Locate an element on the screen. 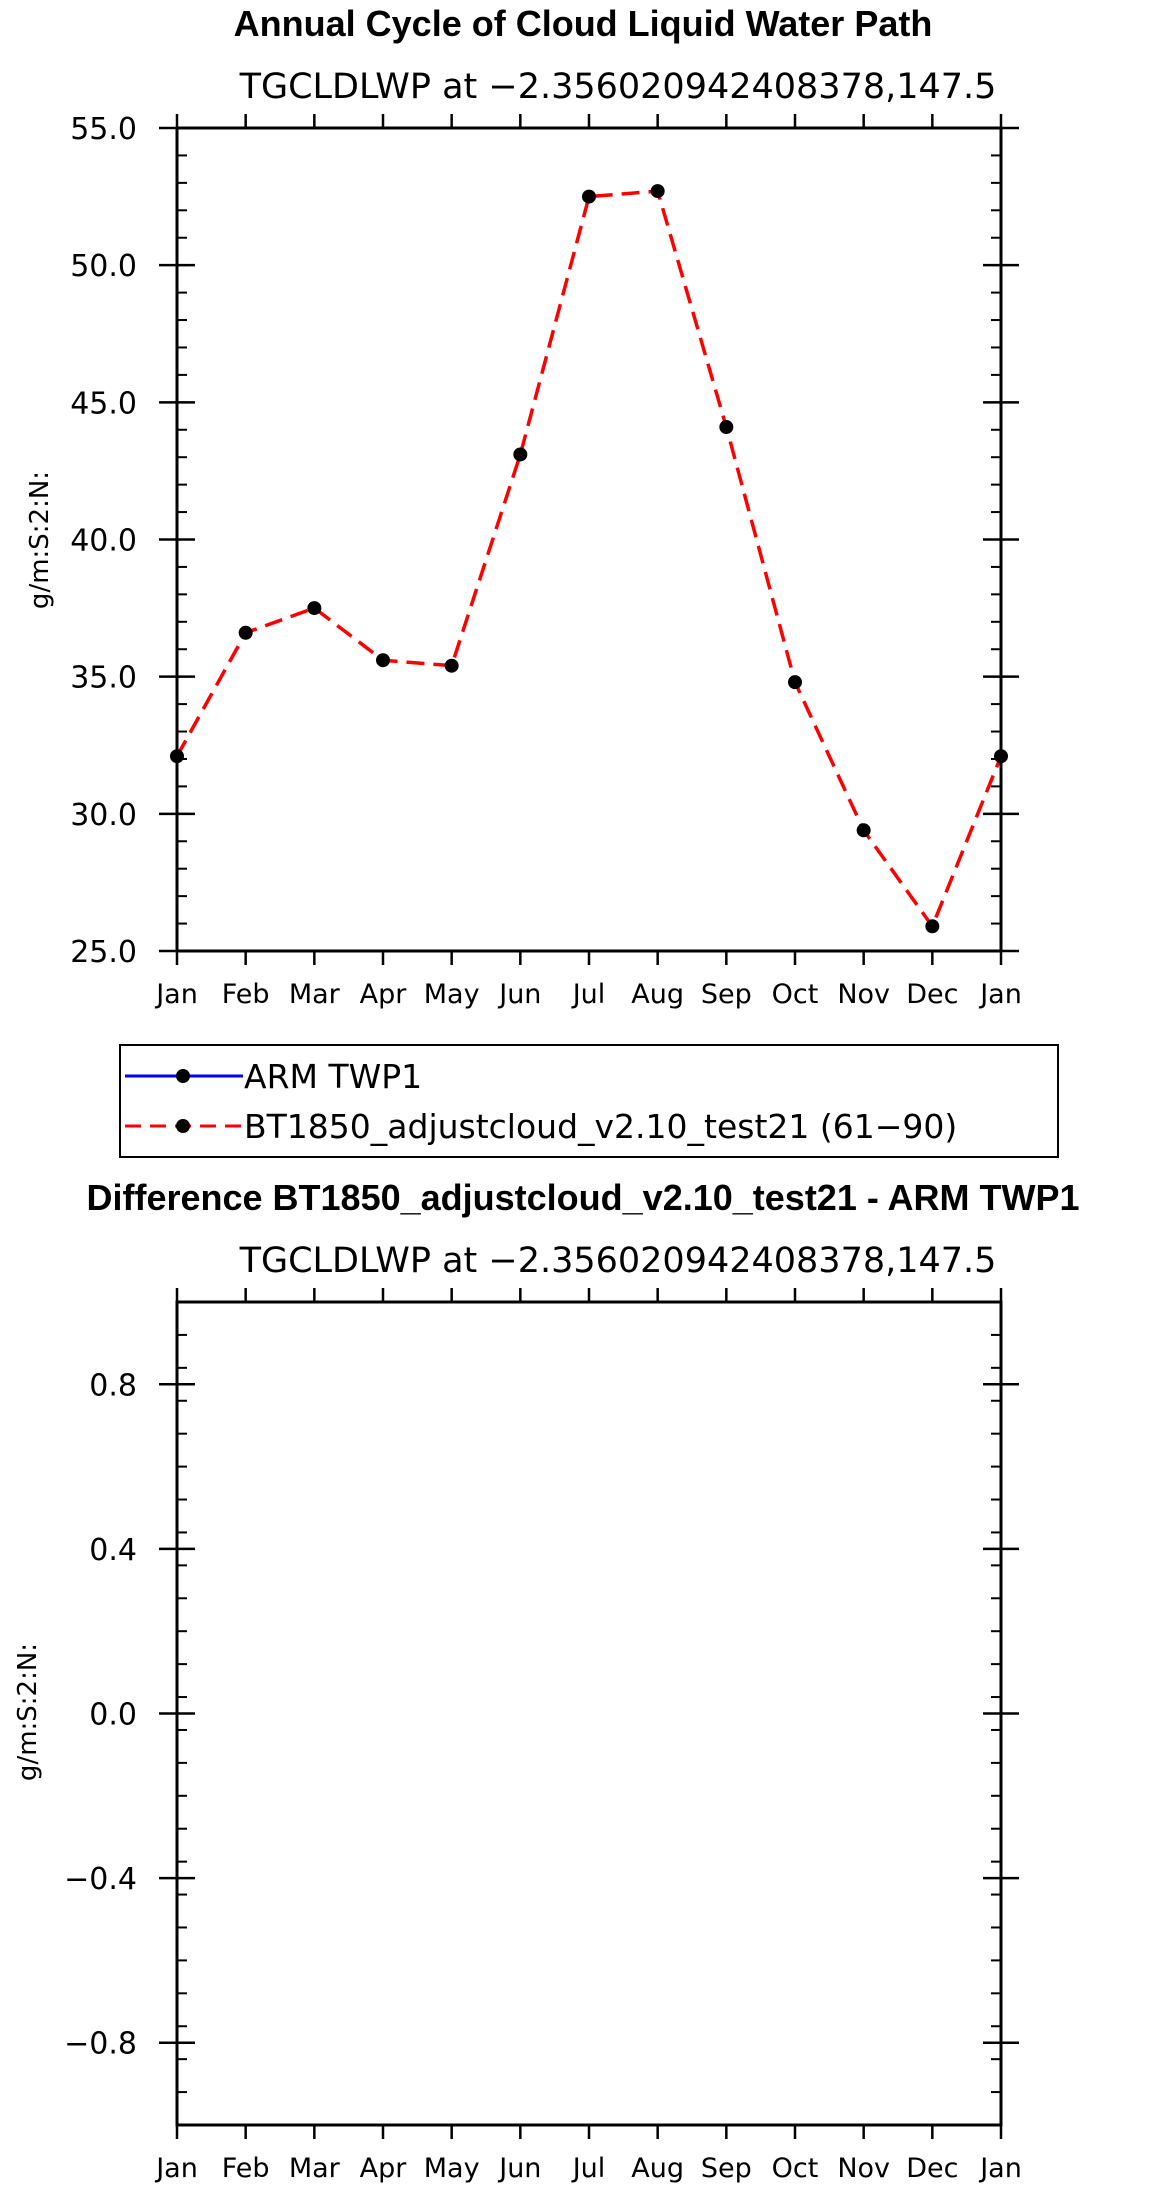 This screenshot has width=1162, height=2201. y-tick-label: 35.0 is located at coordinates (103, 678).